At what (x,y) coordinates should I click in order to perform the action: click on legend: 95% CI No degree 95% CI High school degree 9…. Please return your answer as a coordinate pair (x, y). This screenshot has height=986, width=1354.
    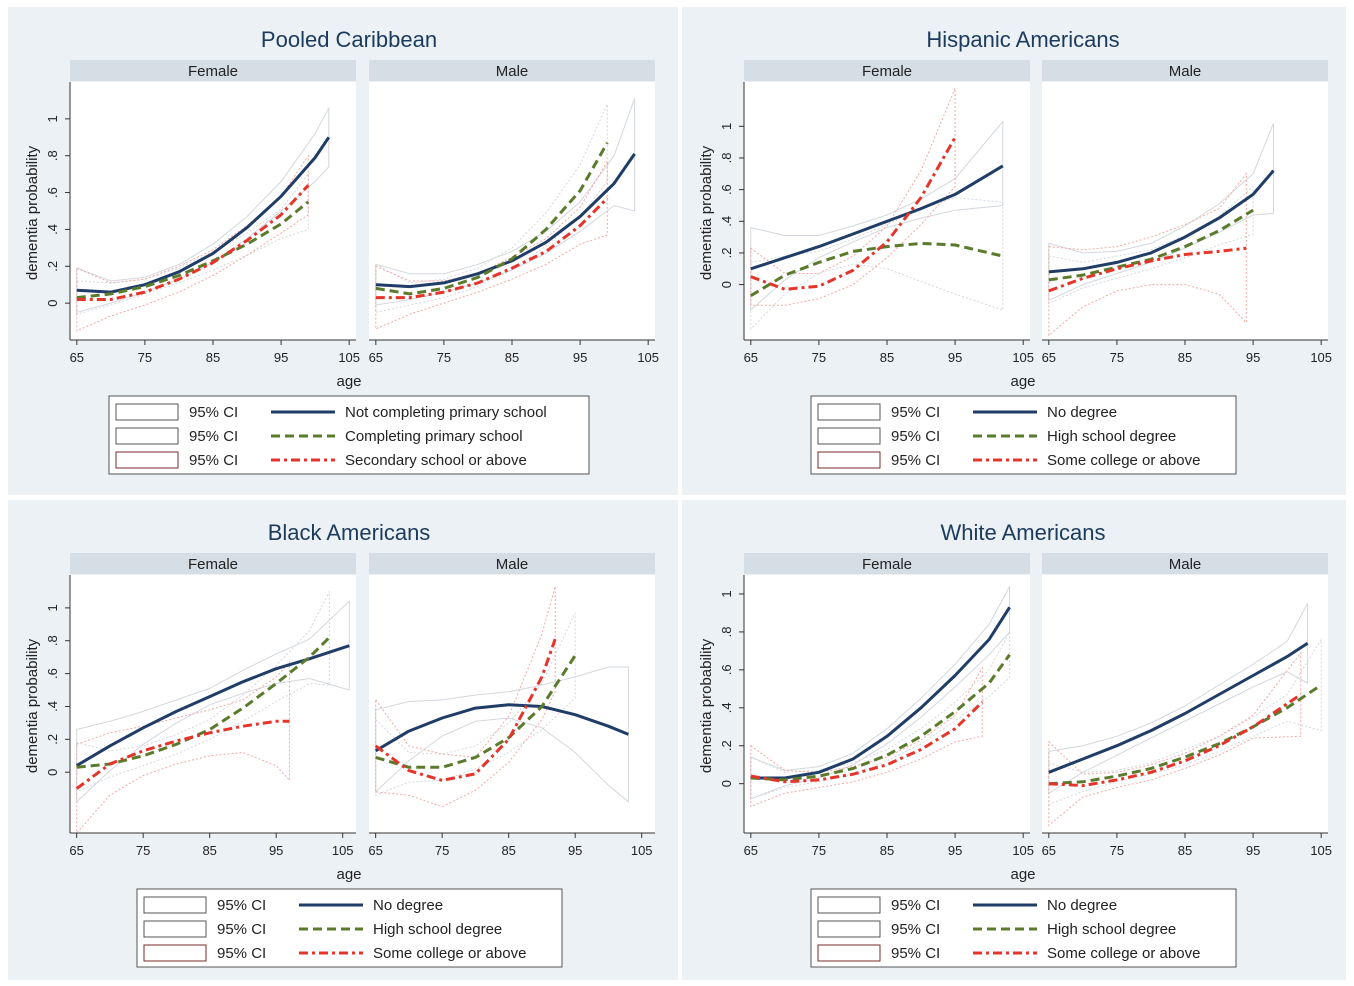
    Looking at the image, I should click on (1023, 928).